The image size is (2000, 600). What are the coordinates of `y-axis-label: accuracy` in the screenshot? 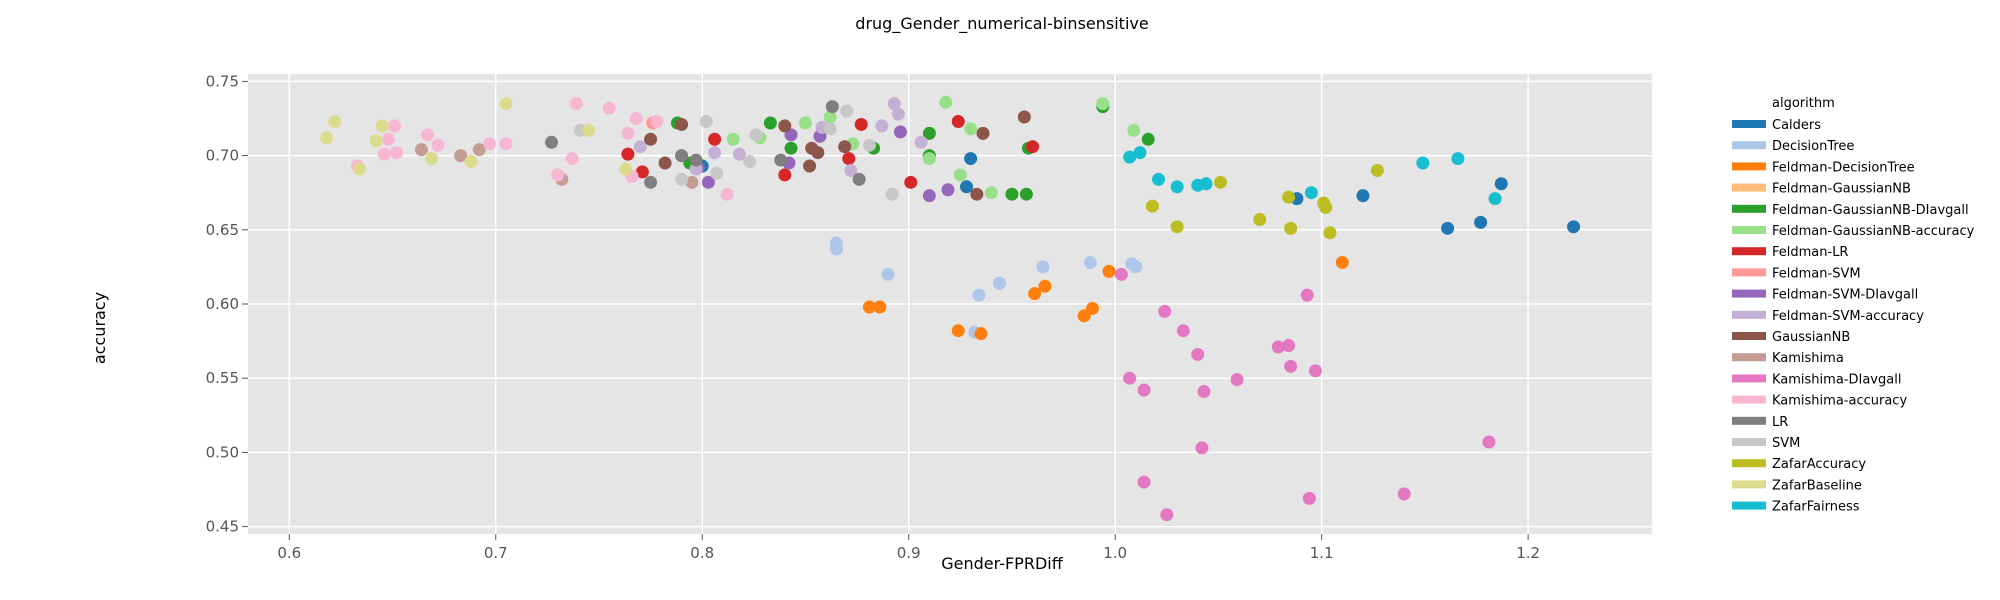 It's located at (99, 328).